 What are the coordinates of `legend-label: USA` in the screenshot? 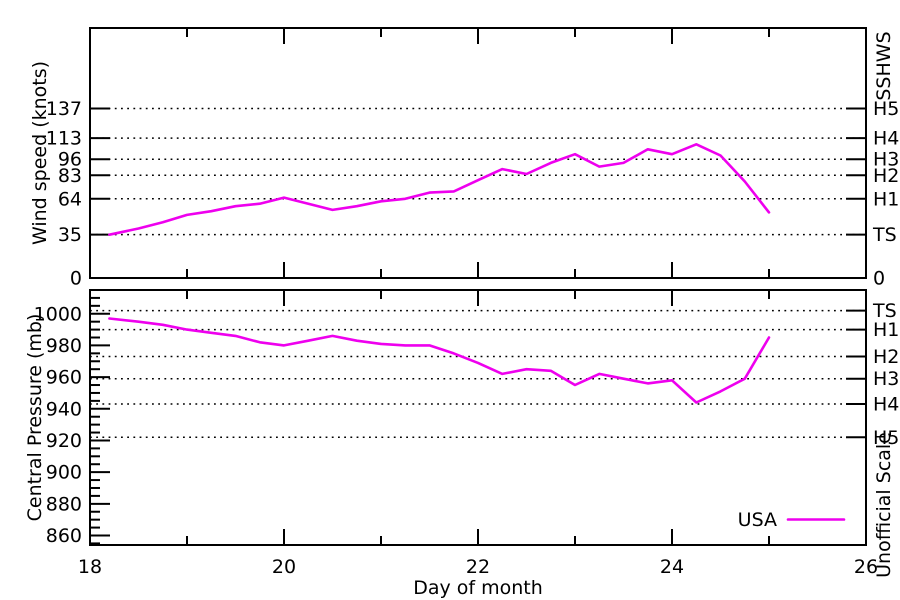 It's located at (757, 520).